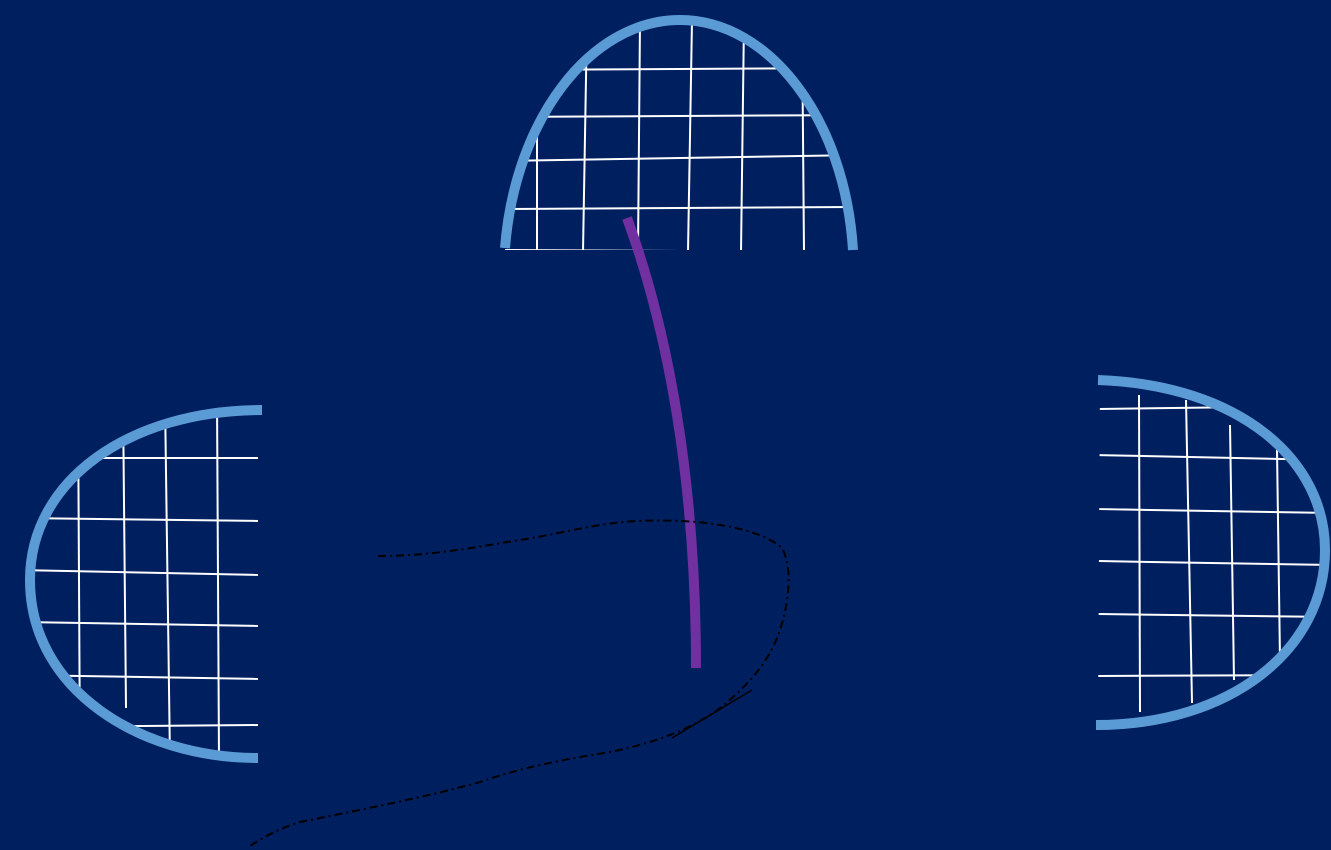 Image resolution: width=1331 pixels, height=850 pixels. I want to click on right-dome-grid, so click(1211, 553).